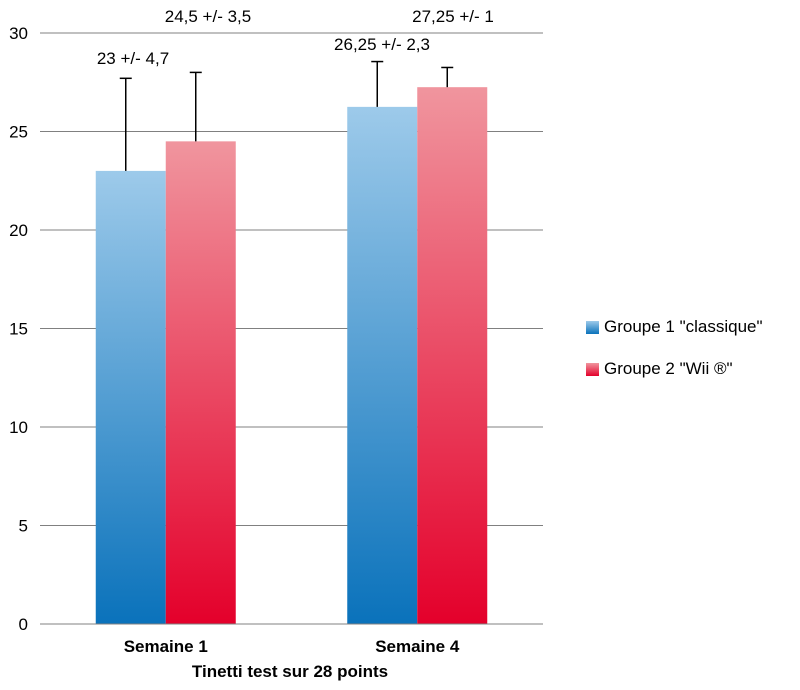  I want to click on legend-item-groupe-1: Groupe 1 "classique", so click(674, 327).